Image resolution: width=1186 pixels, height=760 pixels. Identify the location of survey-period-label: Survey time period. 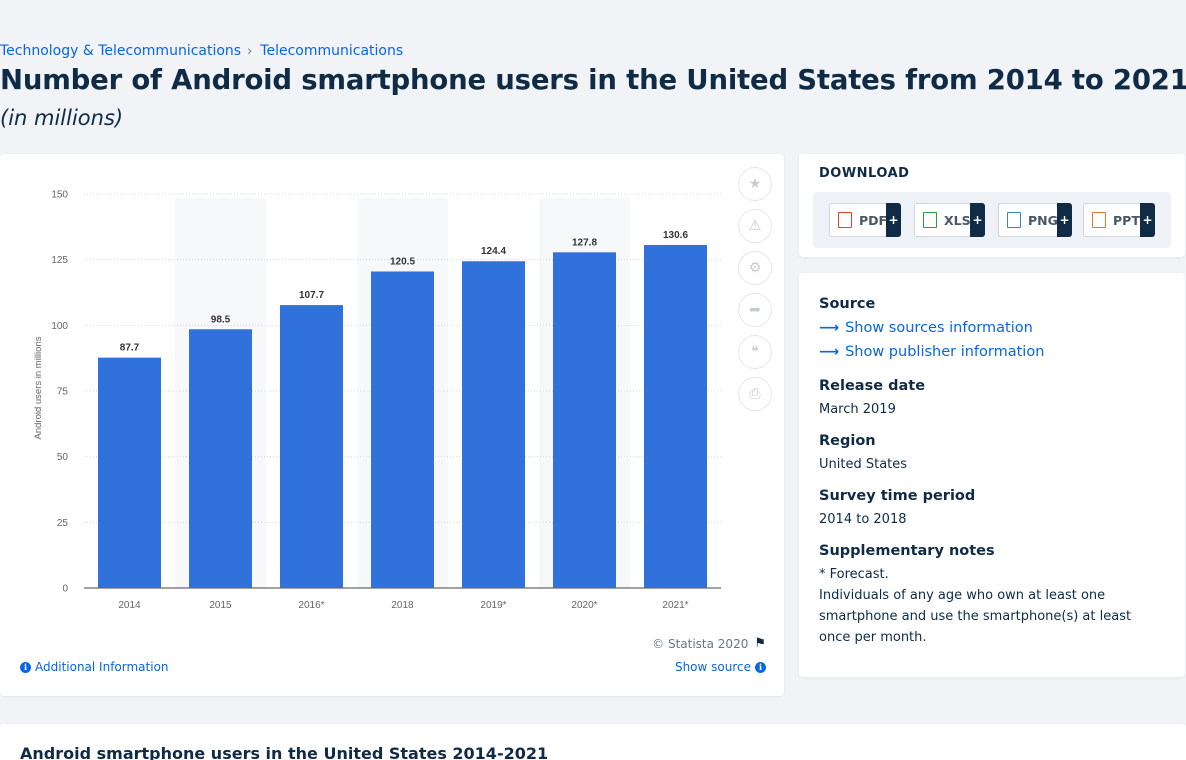
(897, 496).